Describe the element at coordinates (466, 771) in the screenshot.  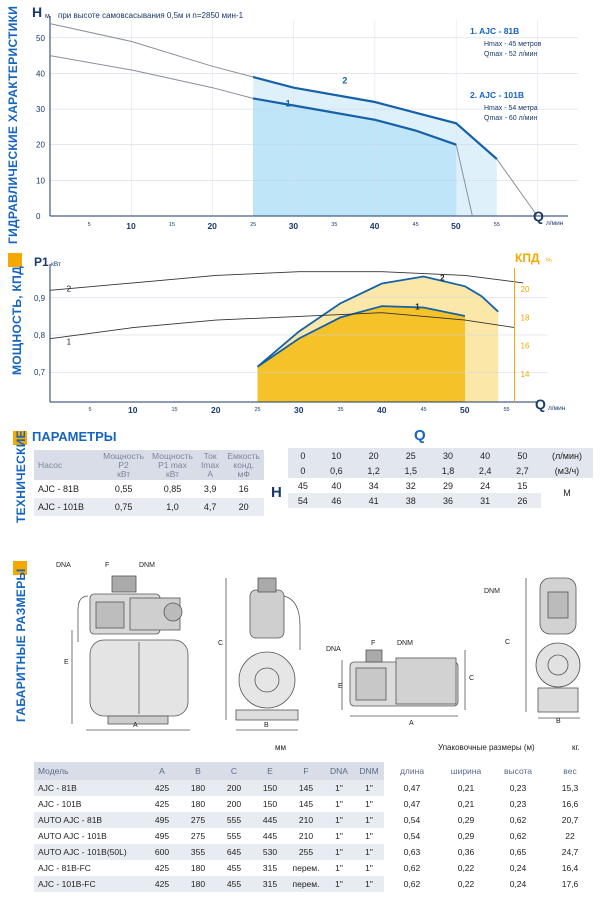
I see `dims-col: ширина` at that location.